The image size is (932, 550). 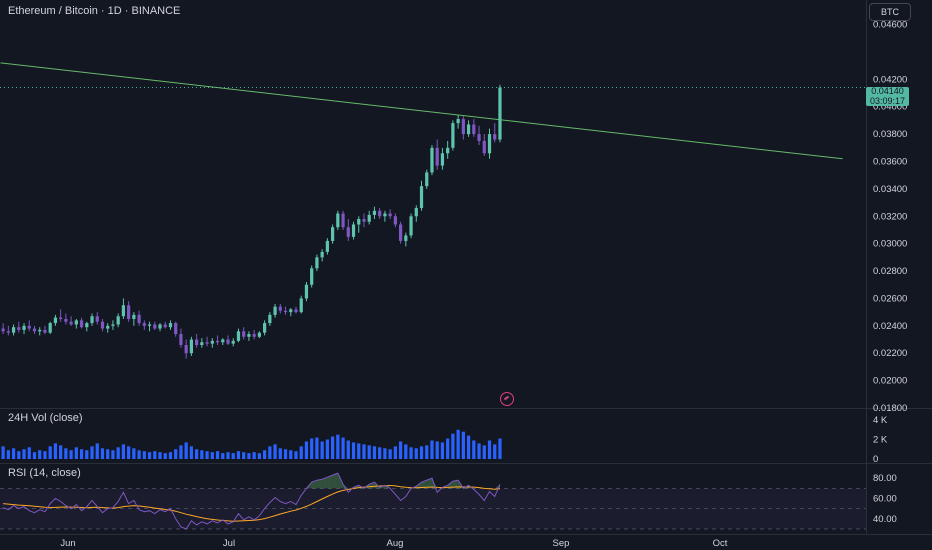 What do you see at coordinates (45, 418) in the screenshot?
I see `volume-pane-title: 24H Vol (close)` at bounding box center [45, 418].